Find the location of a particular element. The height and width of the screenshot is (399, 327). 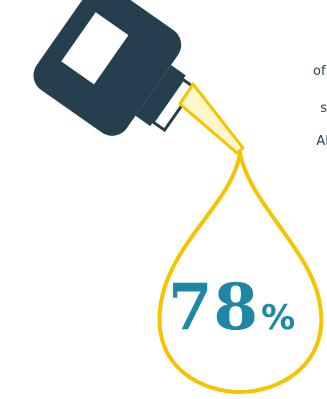

side-text-line-2: se is located at coordinates (323, 108).